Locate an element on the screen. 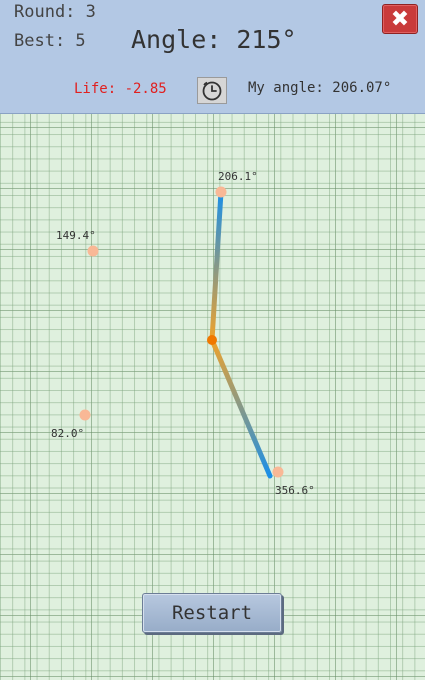  life-value: Life: -2.85 is located at coordinates (120, 89).